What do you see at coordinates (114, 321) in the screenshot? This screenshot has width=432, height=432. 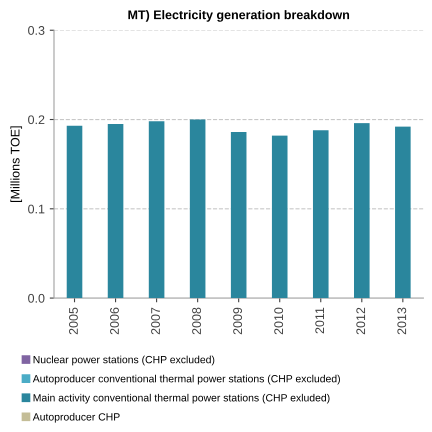 I see `x-tick-label: 2006` at bounding box center [114, 321].